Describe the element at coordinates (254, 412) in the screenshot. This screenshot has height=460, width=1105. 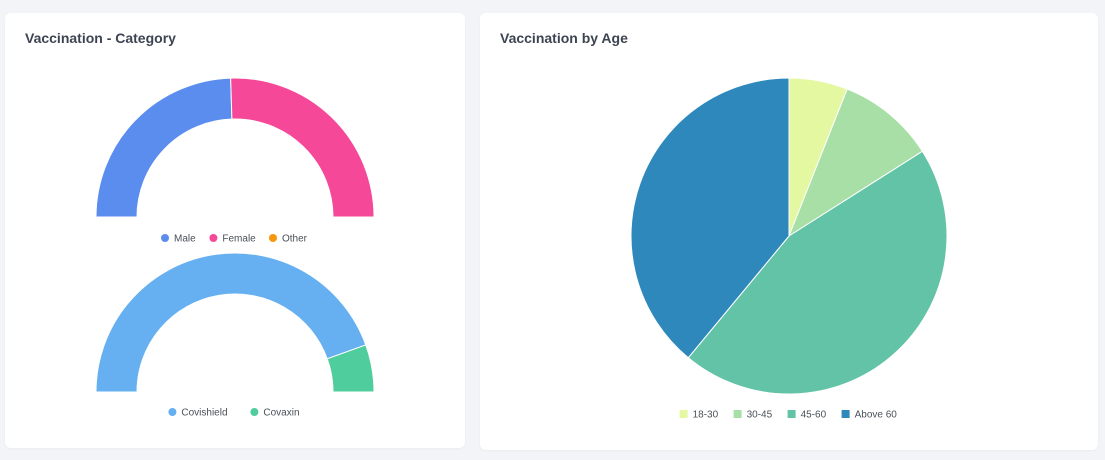
I see `vaccine-legend-marker-covaxin` at that location.